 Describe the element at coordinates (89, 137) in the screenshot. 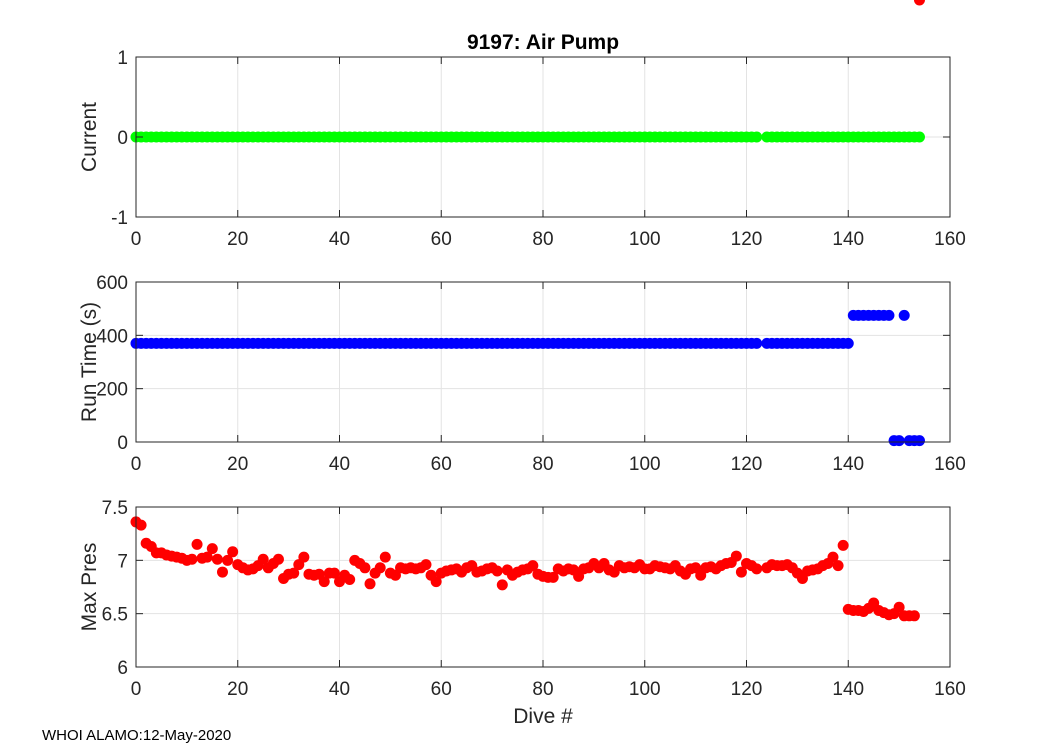

I see `y-axis-label: Current` at that location.